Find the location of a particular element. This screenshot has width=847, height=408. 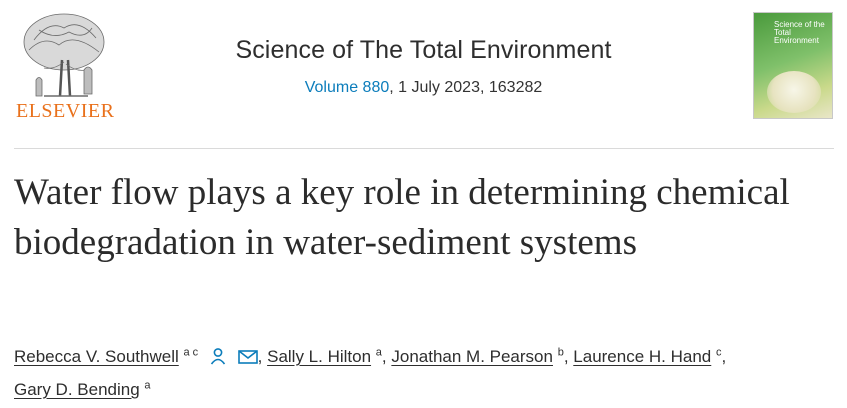

cover-title: Science of the Total Environment is located at coordinates (799, 32).